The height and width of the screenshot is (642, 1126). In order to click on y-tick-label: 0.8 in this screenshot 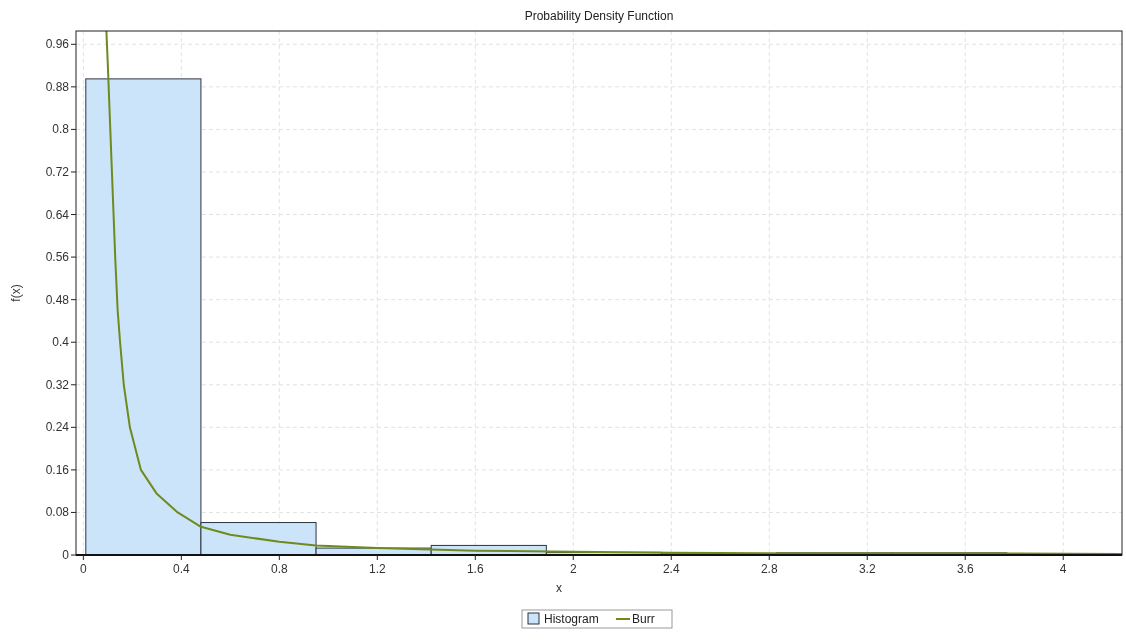, I will do `click(61, 129)`.